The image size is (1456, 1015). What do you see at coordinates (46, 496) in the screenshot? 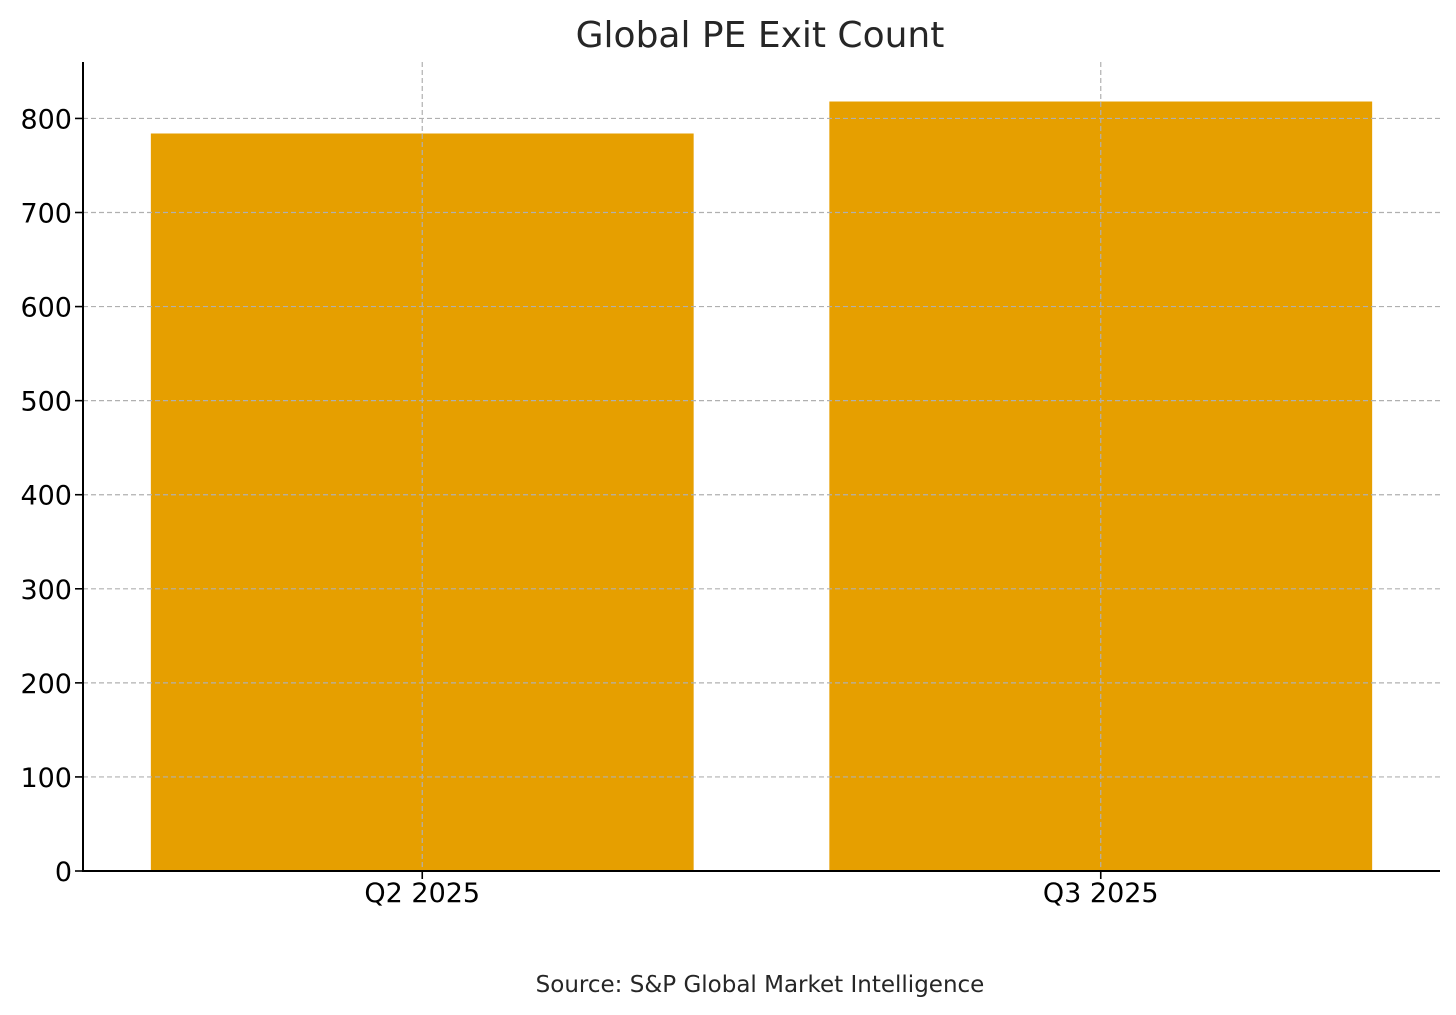
I see `y-tick-label: 400` at bounding box center [46, 496].